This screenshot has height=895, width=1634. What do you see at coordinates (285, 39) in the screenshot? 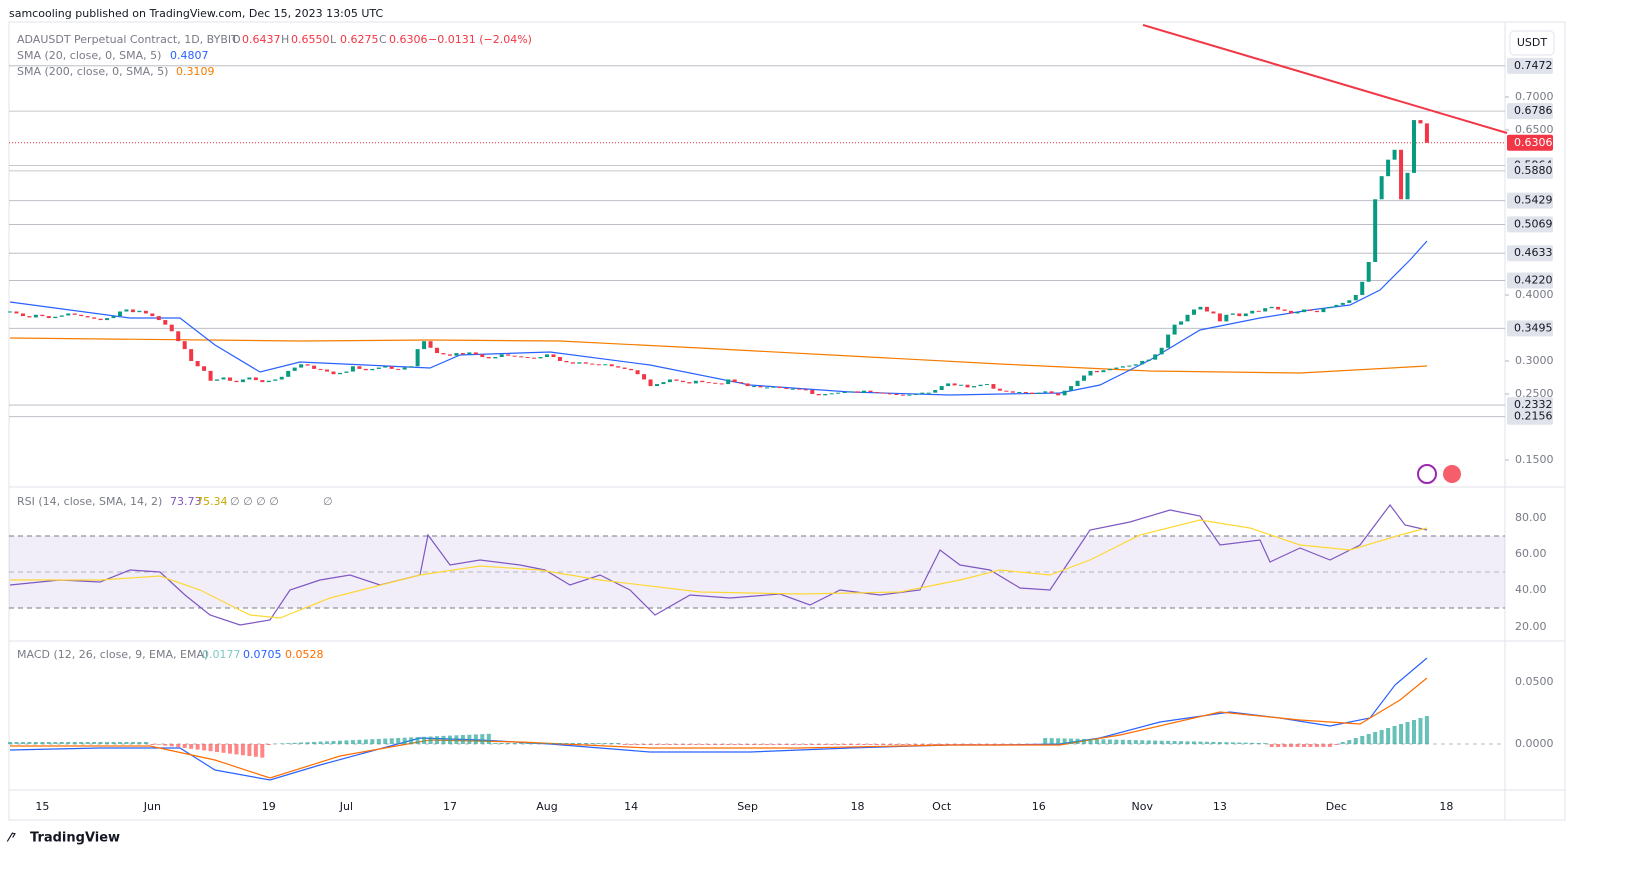
I see `ohlc-key: H` at bounding box center [285, 39].